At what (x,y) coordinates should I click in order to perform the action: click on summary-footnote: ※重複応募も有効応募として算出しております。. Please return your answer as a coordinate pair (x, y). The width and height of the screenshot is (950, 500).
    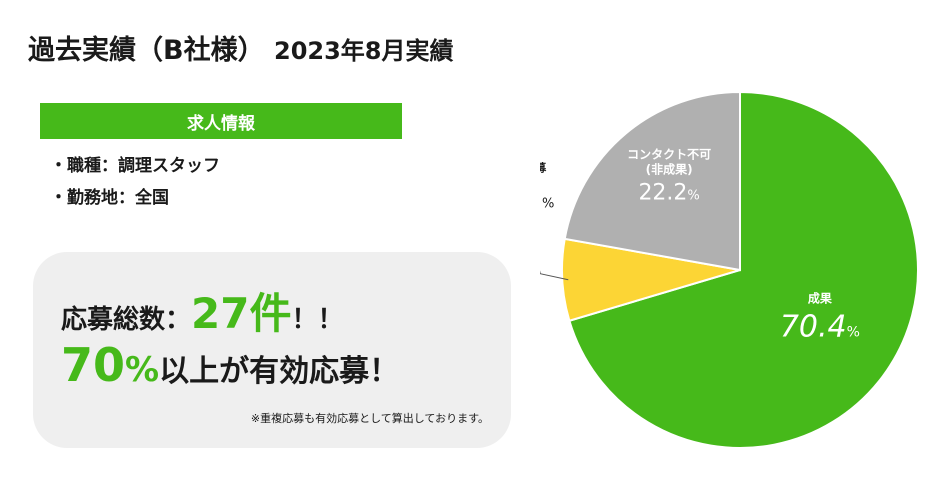
    Looking at the image, I should click on (369, 418).